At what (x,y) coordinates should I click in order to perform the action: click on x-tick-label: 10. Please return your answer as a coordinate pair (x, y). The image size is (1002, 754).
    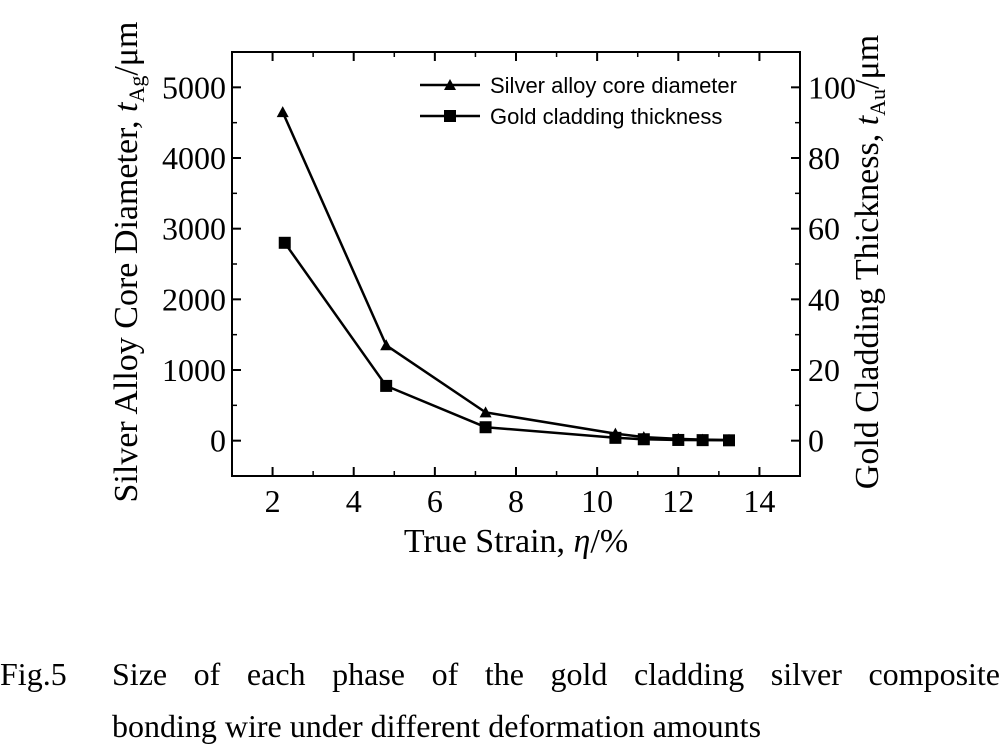
    Looking at the image, I should click on (597, 501).